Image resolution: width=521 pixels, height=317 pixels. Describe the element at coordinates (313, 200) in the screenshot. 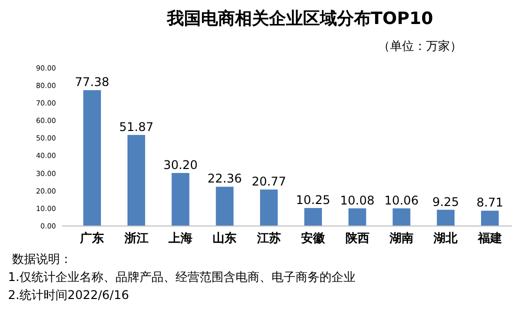

I see `data-label: 10.25` at that location.